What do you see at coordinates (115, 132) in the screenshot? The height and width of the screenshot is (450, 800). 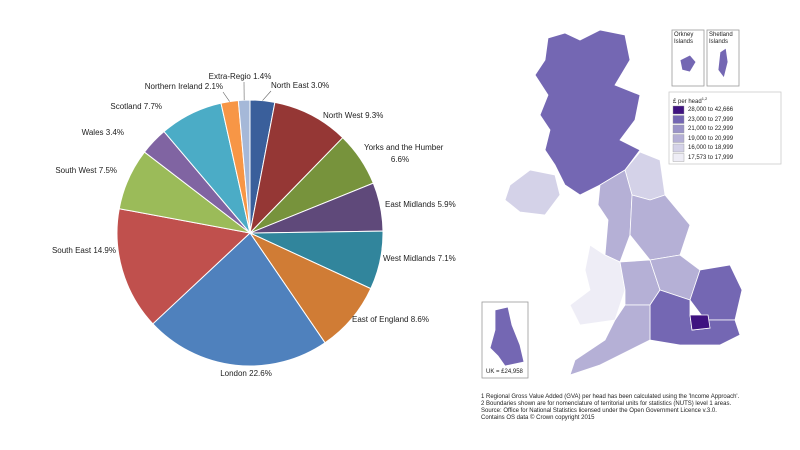 I see `pie-label-value: 3.4%` at bounding box center [115, 132].